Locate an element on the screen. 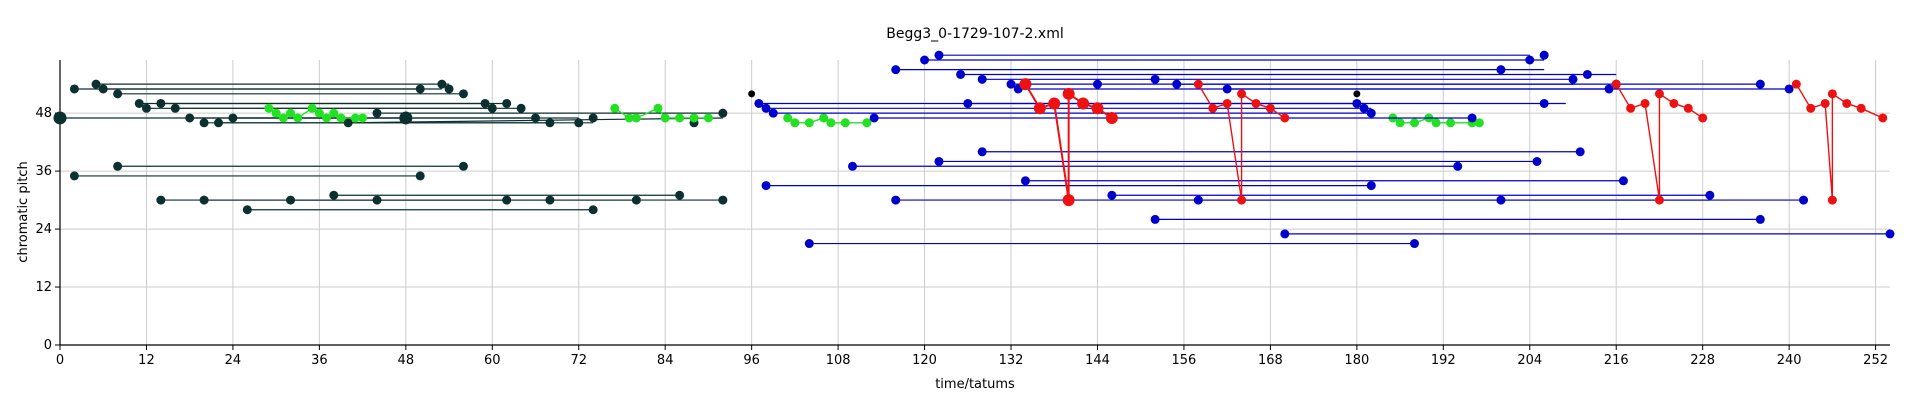  x-tick-label: 252 is located at coordinates (1875, 360).